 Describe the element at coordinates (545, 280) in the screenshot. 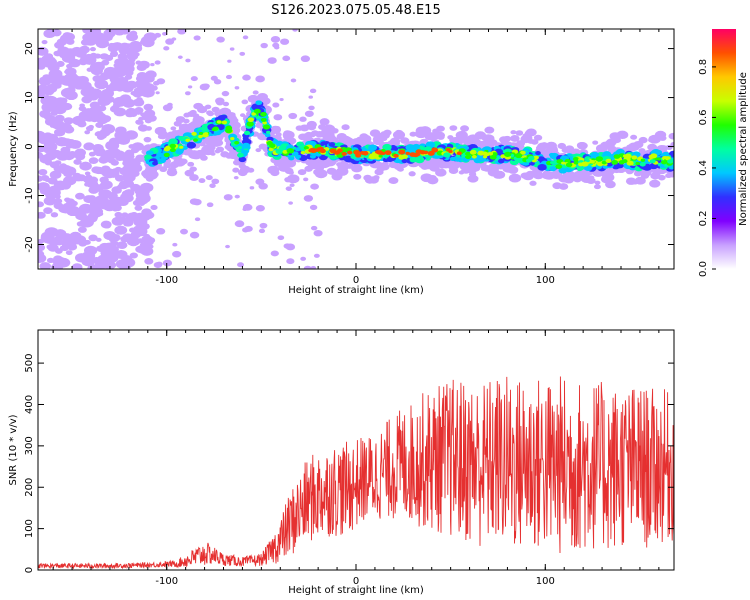

I see `spectrogram-xtick-label: 100` at that location.